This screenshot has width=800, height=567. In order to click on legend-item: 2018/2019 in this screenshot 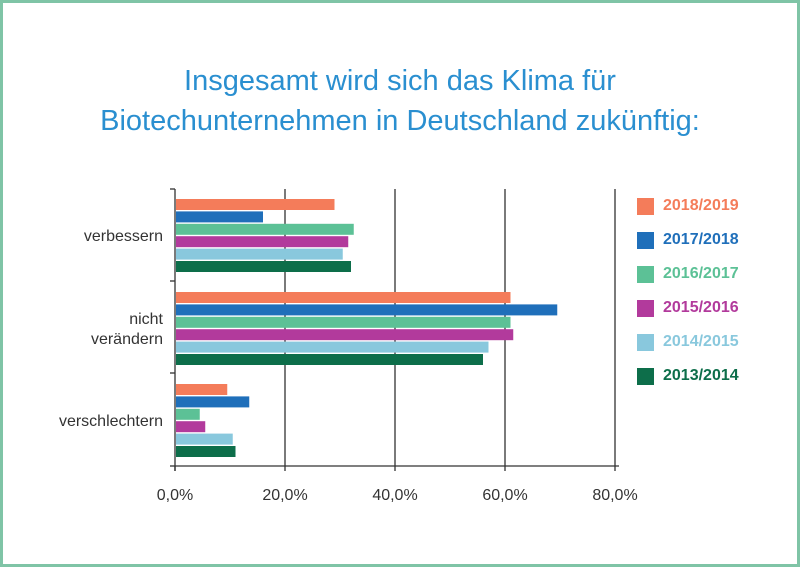, I will do `click(688, 206)`.